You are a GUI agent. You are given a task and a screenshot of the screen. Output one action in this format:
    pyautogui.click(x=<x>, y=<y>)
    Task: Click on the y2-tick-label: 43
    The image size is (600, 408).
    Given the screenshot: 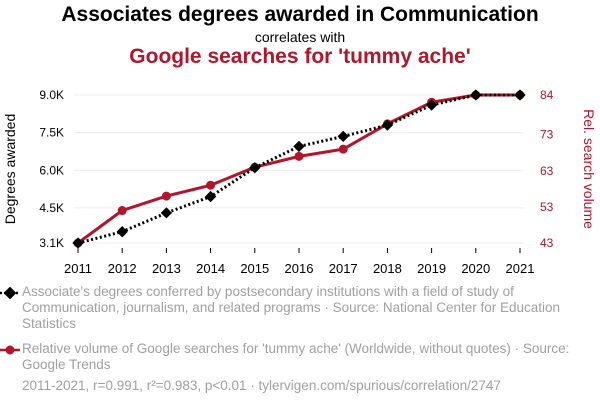 What is the action you would take?
    pyautogui.click(x=547, y=243)
    